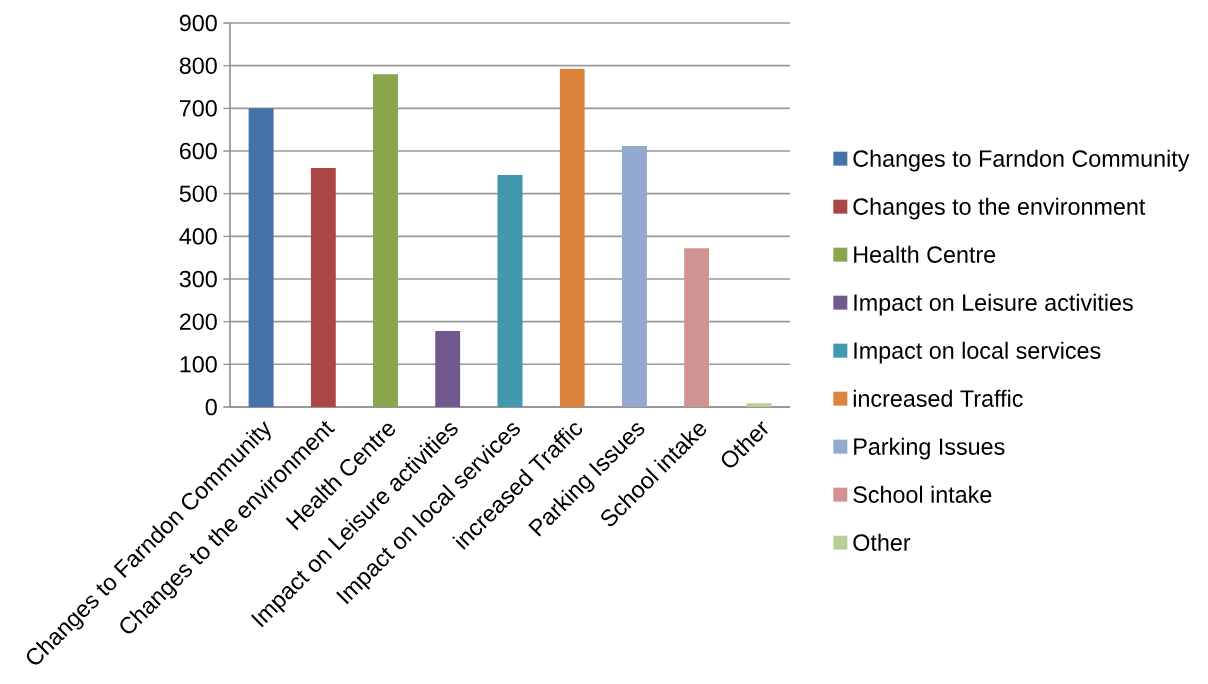  What do you see at coordinates (198, 364) in the screenshot?
I see `y-tick-label: 100` at bounding box center [198, 364].